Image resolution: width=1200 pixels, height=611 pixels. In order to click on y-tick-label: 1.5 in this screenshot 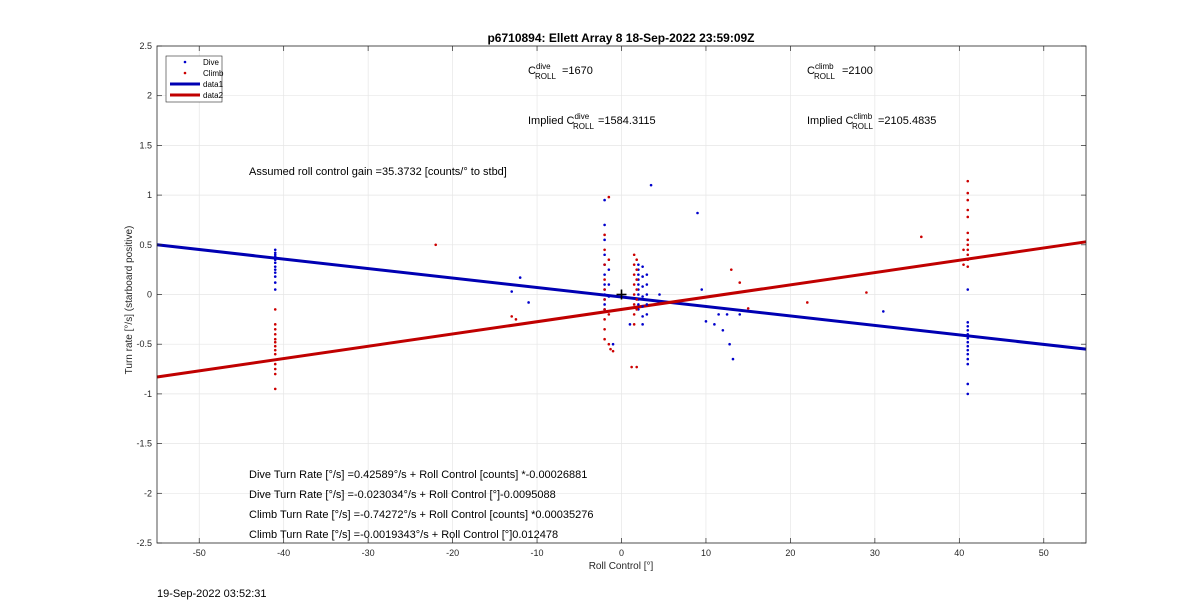, I will do `click(145, 145)`.